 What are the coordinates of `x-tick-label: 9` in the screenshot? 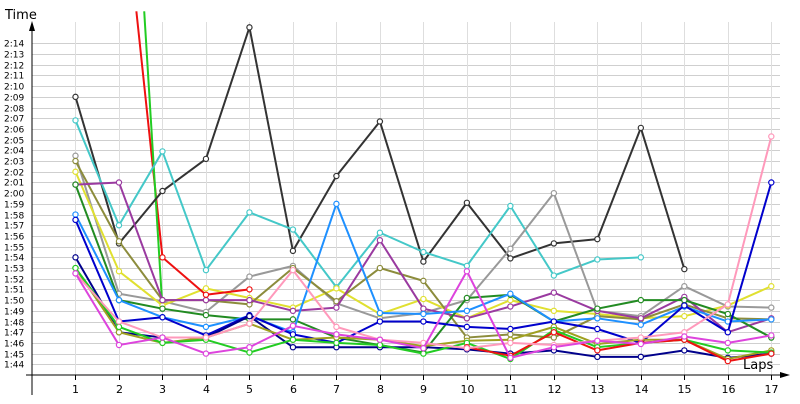 It's located at (423, 389).